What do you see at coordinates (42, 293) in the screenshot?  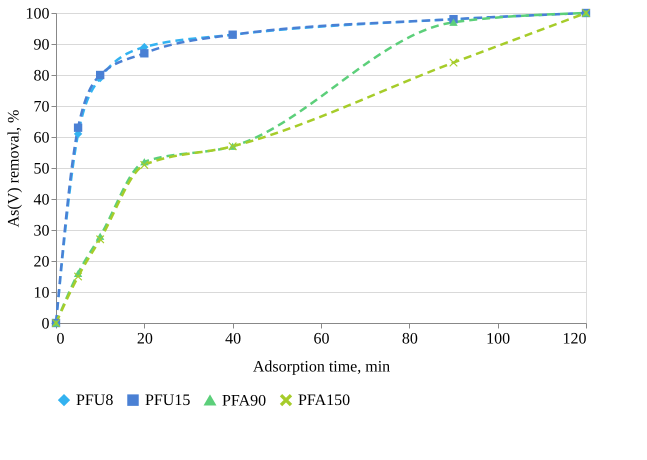 I see `y-tick-label: 10` at bounding box center [42, 293].